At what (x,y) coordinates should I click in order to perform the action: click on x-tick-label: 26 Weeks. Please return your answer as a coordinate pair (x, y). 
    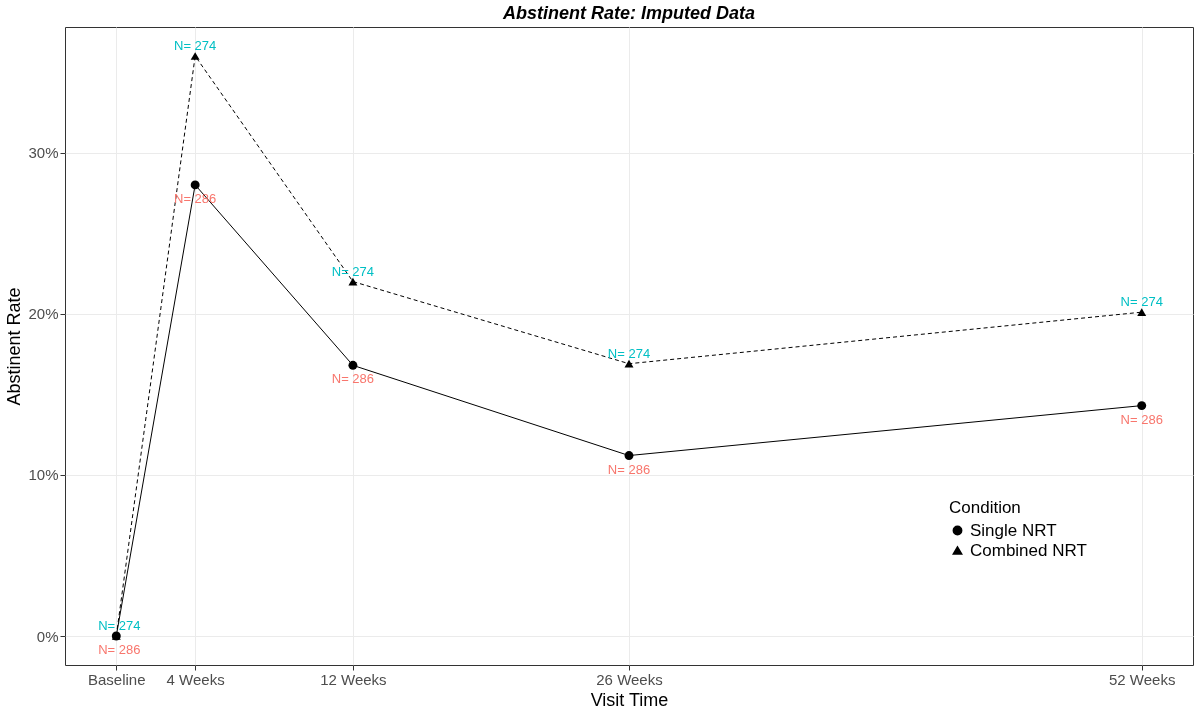
    Looking at the image, I should click on (629, 679).